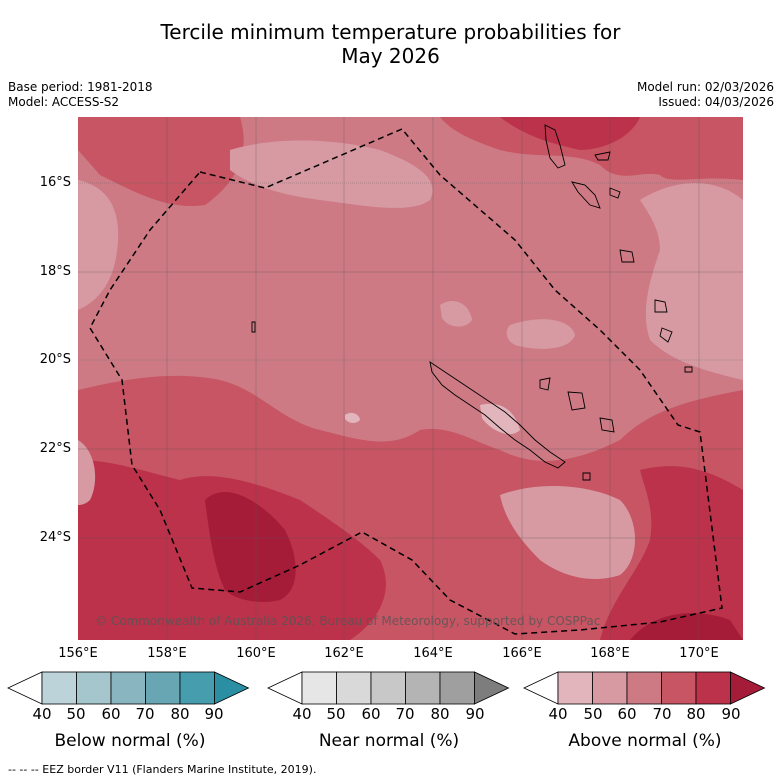 The image size is (781, 781). Describe the element at coordinates (352, 417) in the screenshot. I see `field-40-small` at that location.